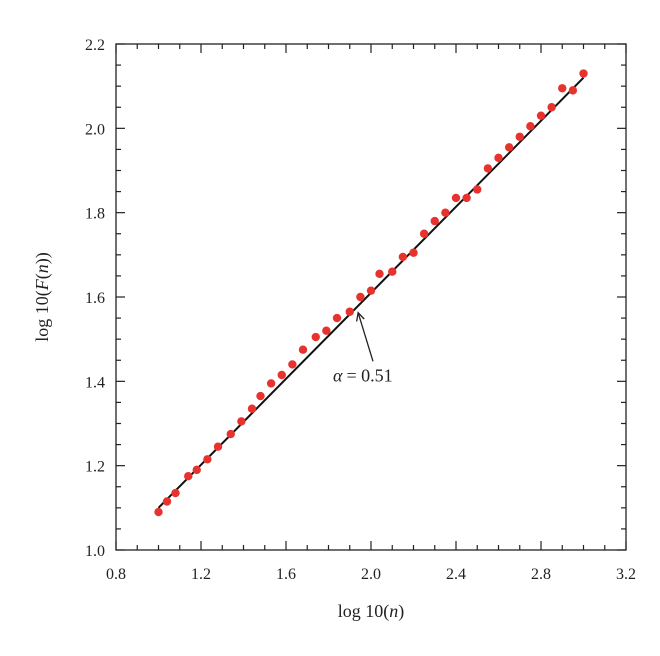 The width and height of the screenshot is (660, 656). I want to click on y-tick-label: 2.0, so click(95, 129).